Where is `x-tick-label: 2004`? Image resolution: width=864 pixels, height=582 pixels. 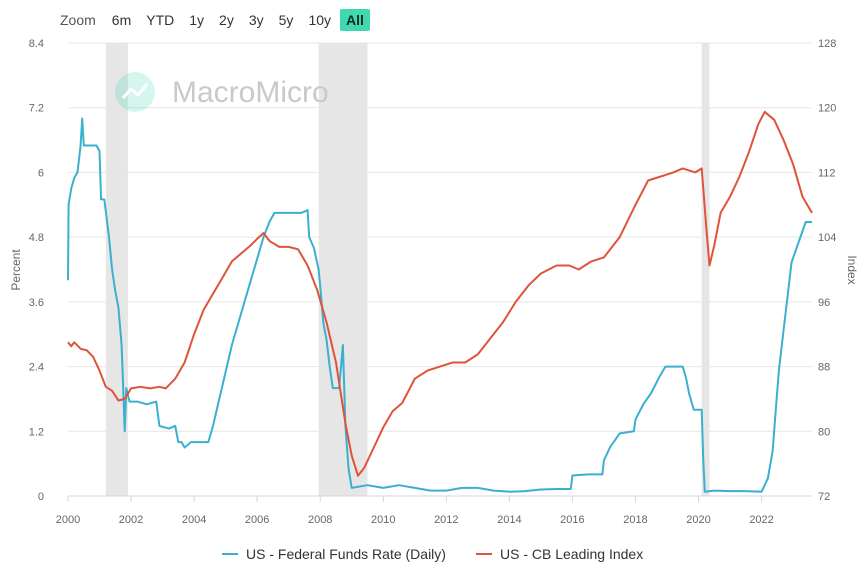
x-tick-label: 2004 is located at coordinates (194, 520).